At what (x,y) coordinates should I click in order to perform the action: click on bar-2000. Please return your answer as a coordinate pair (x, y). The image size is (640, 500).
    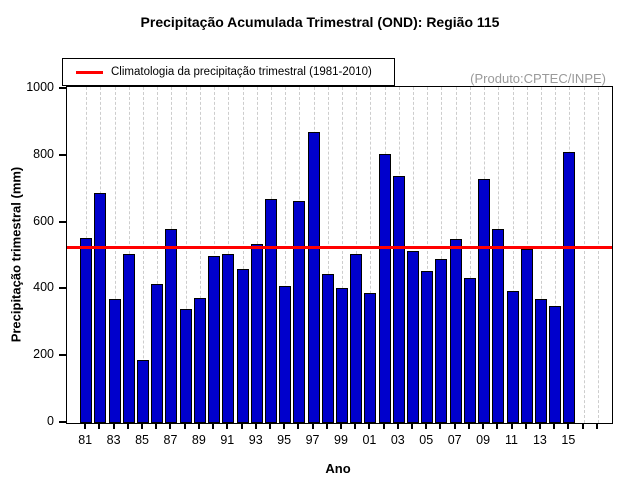
    Looking at the image, I should click on (356, 338).